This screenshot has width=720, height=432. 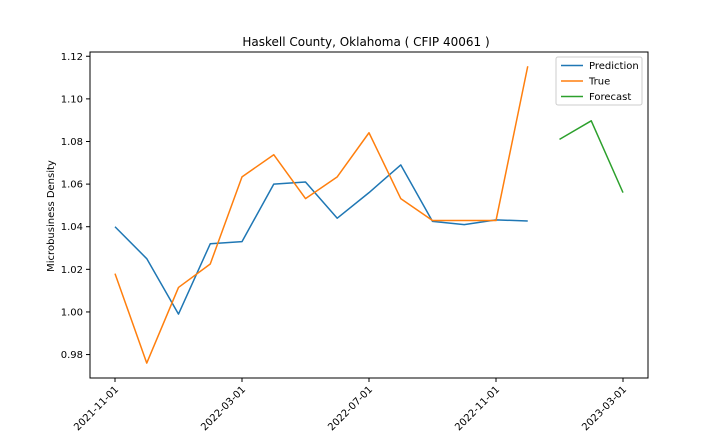 What do you see at coordinates (350, 408) in the screenshot?
I see `x-tick-label: 2022-07-01` at bounding box center [350, 408].